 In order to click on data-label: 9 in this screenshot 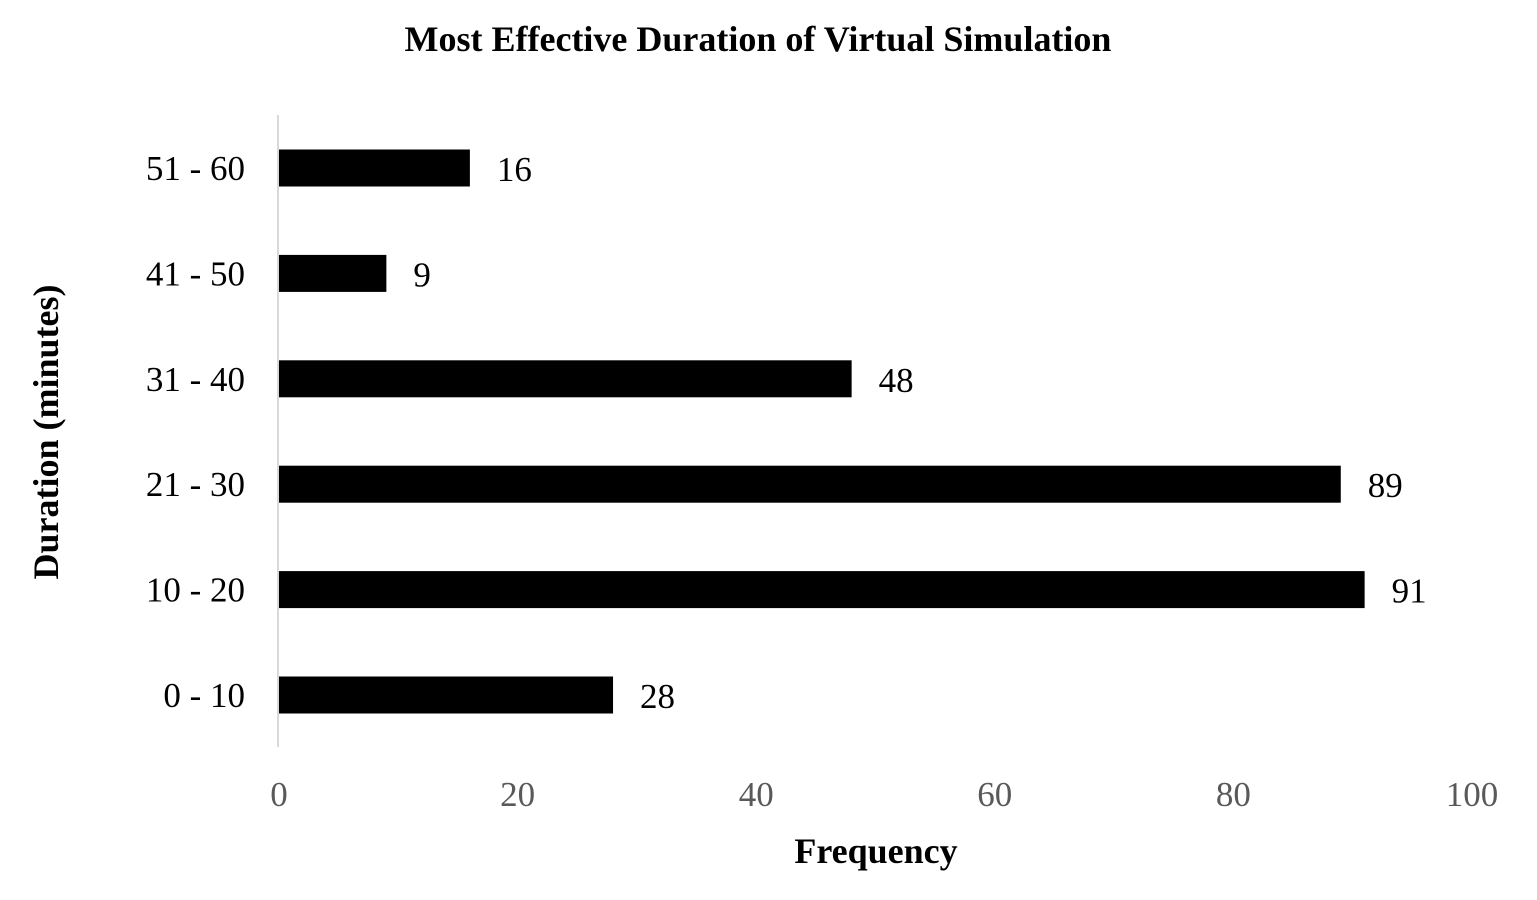, I will do `click(422, 274)`.